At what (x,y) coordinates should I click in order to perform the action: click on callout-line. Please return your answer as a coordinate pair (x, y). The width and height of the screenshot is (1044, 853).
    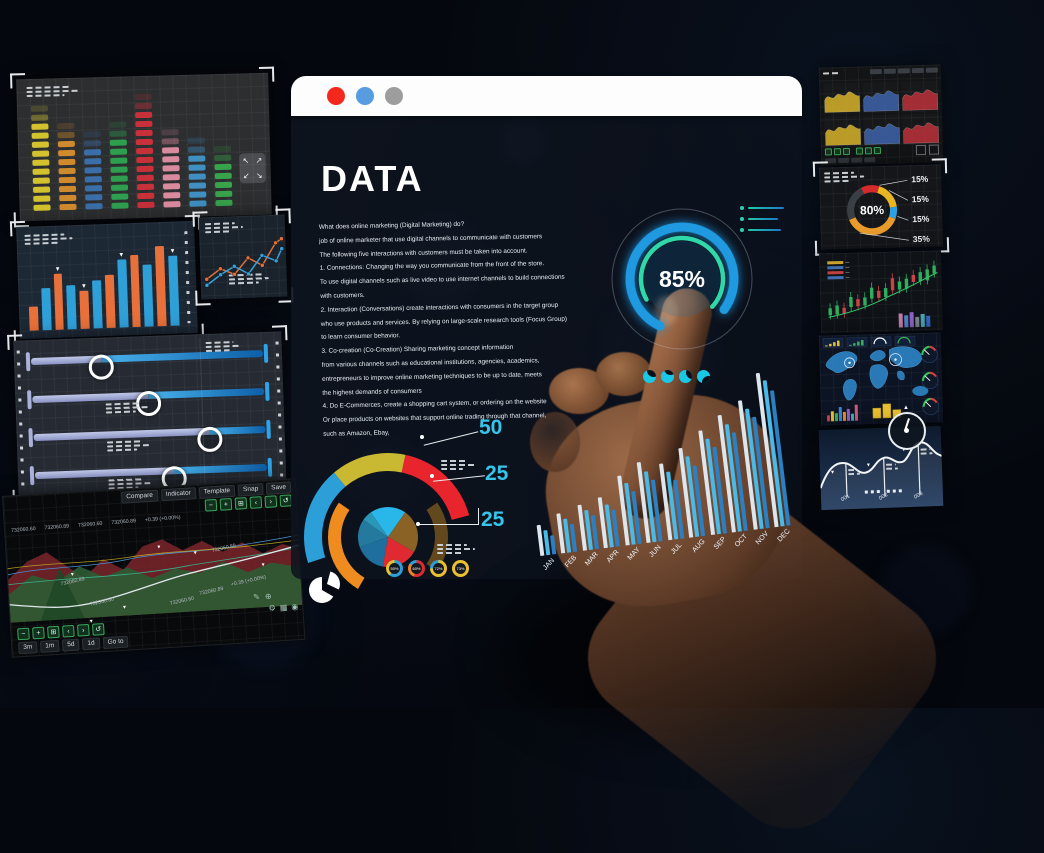
    Looking at the image, I should click on (478, 516).